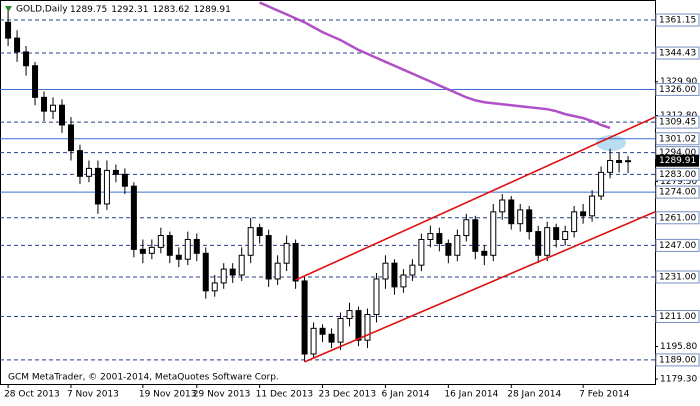 The image size is (700, 406). What do you see at coordinates (677, 218) in the screenshot?
I see `level-label: 1261.00` at bounding box center [677, 218].